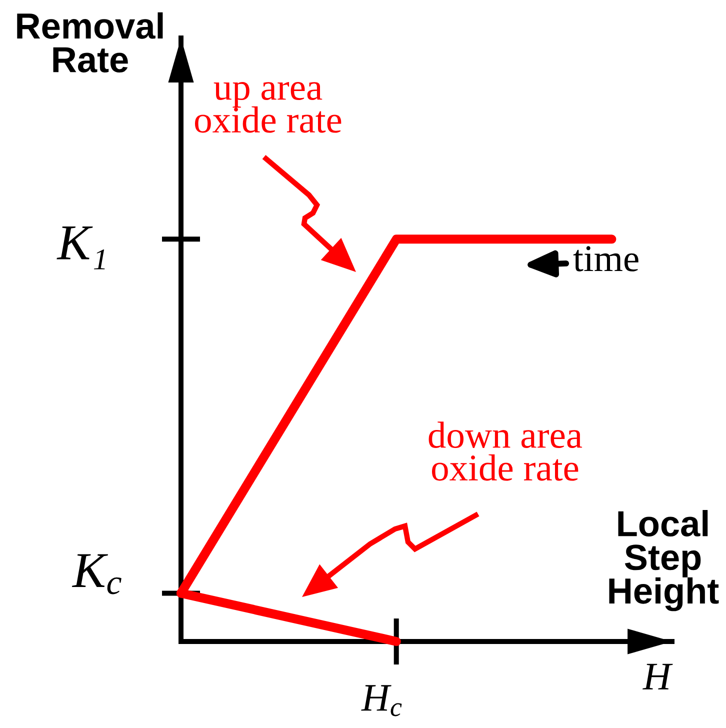 This screenshot has width=726, height=728. Describe the element at coordinates (664, 561) in the screenshot. I see `x-axis-title: Local Step Height` at that location.